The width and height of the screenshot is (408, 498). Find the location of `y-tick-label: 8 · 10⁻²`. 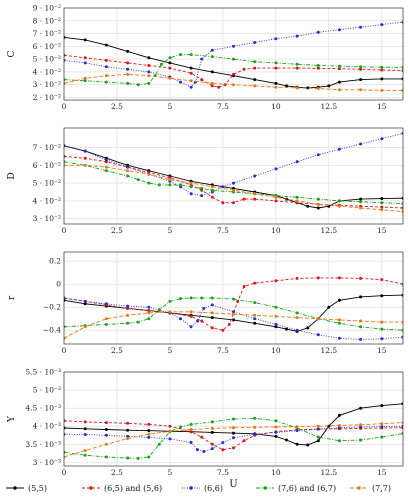

y-tick-label: 8 · 10⁻² is located at coordinates (47, 20).